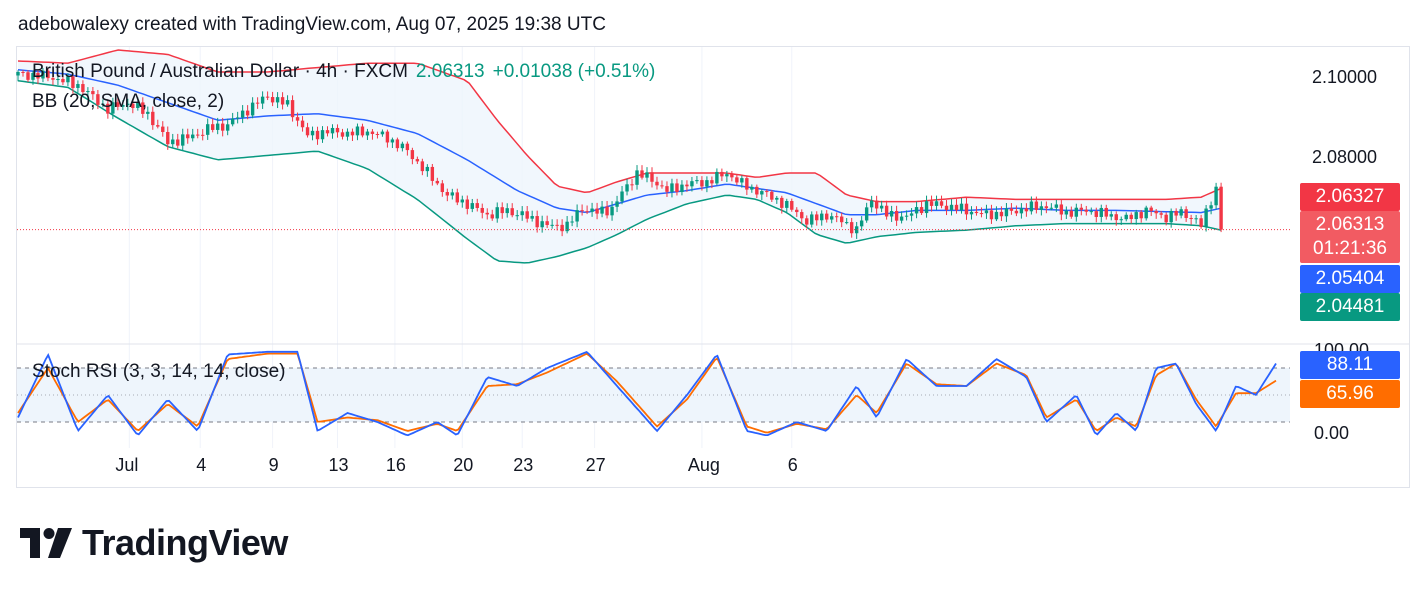 The image size is (1428, 591). Describe the element at coordinates (1350, 394) in the screenshot. I see `stoch-d-tag: 65.96` at that location.